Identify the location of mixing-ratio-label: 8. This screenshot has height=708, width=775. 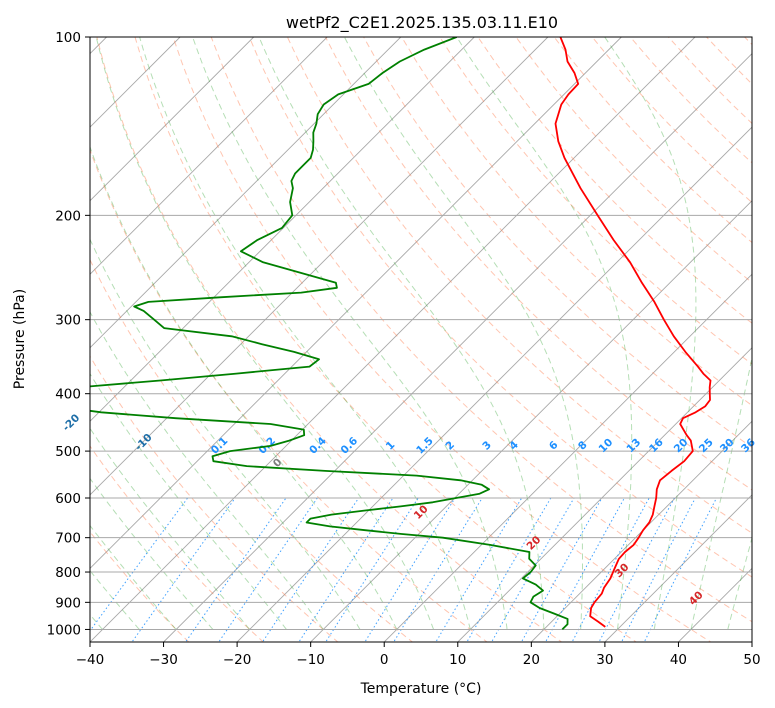
(583, 446).